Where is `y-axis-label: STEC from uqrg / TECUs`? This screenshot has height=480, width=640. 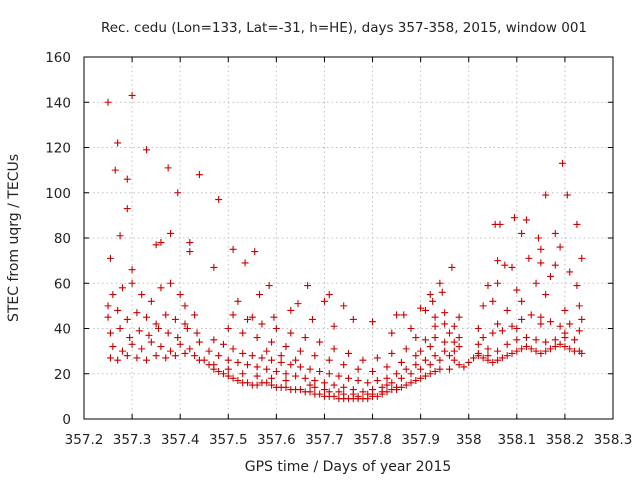 y-axis-label: STEC from uqrg / TECUs is located at coordinates (14, 238).